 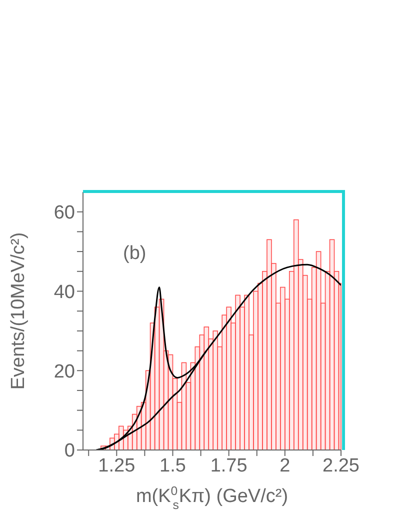 What do you see at coordinates (117, 465) in the screenshot?
I see `x-tick-label: 1.25` at bounding box center [117, 465].